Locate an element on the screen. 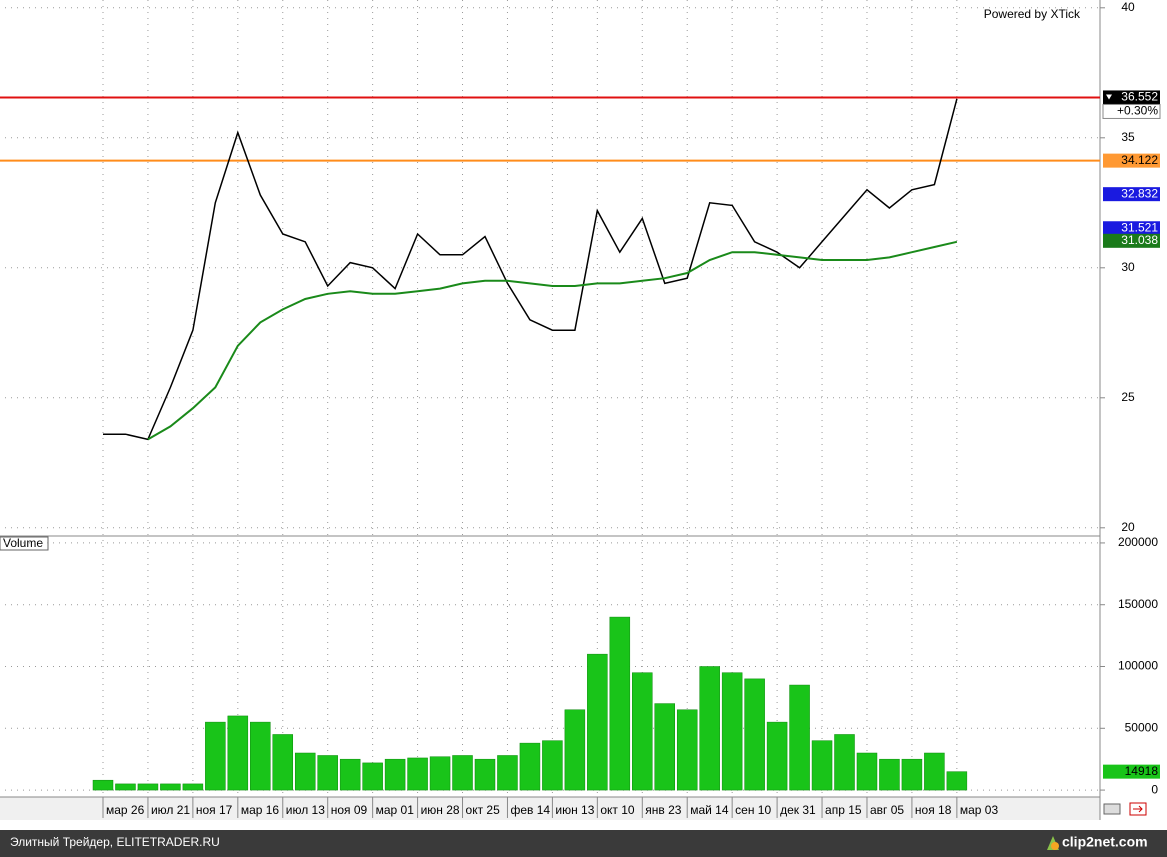 Image resolution: width=1167 pixels, height=857 pixels. x-tick-label: ноя 09 is located at coordinates (349, 810).